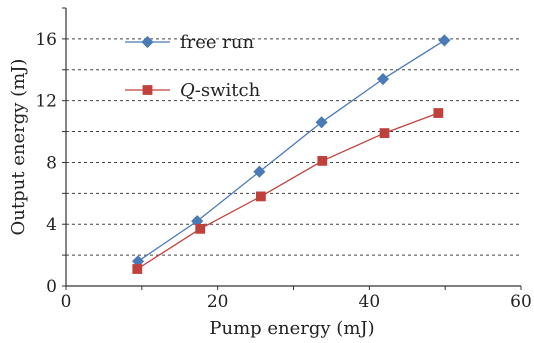  Describe the element at coordinates (18, 147) in the screenshot. I see `y-axis-label: Output energy (mJ)` at that location.